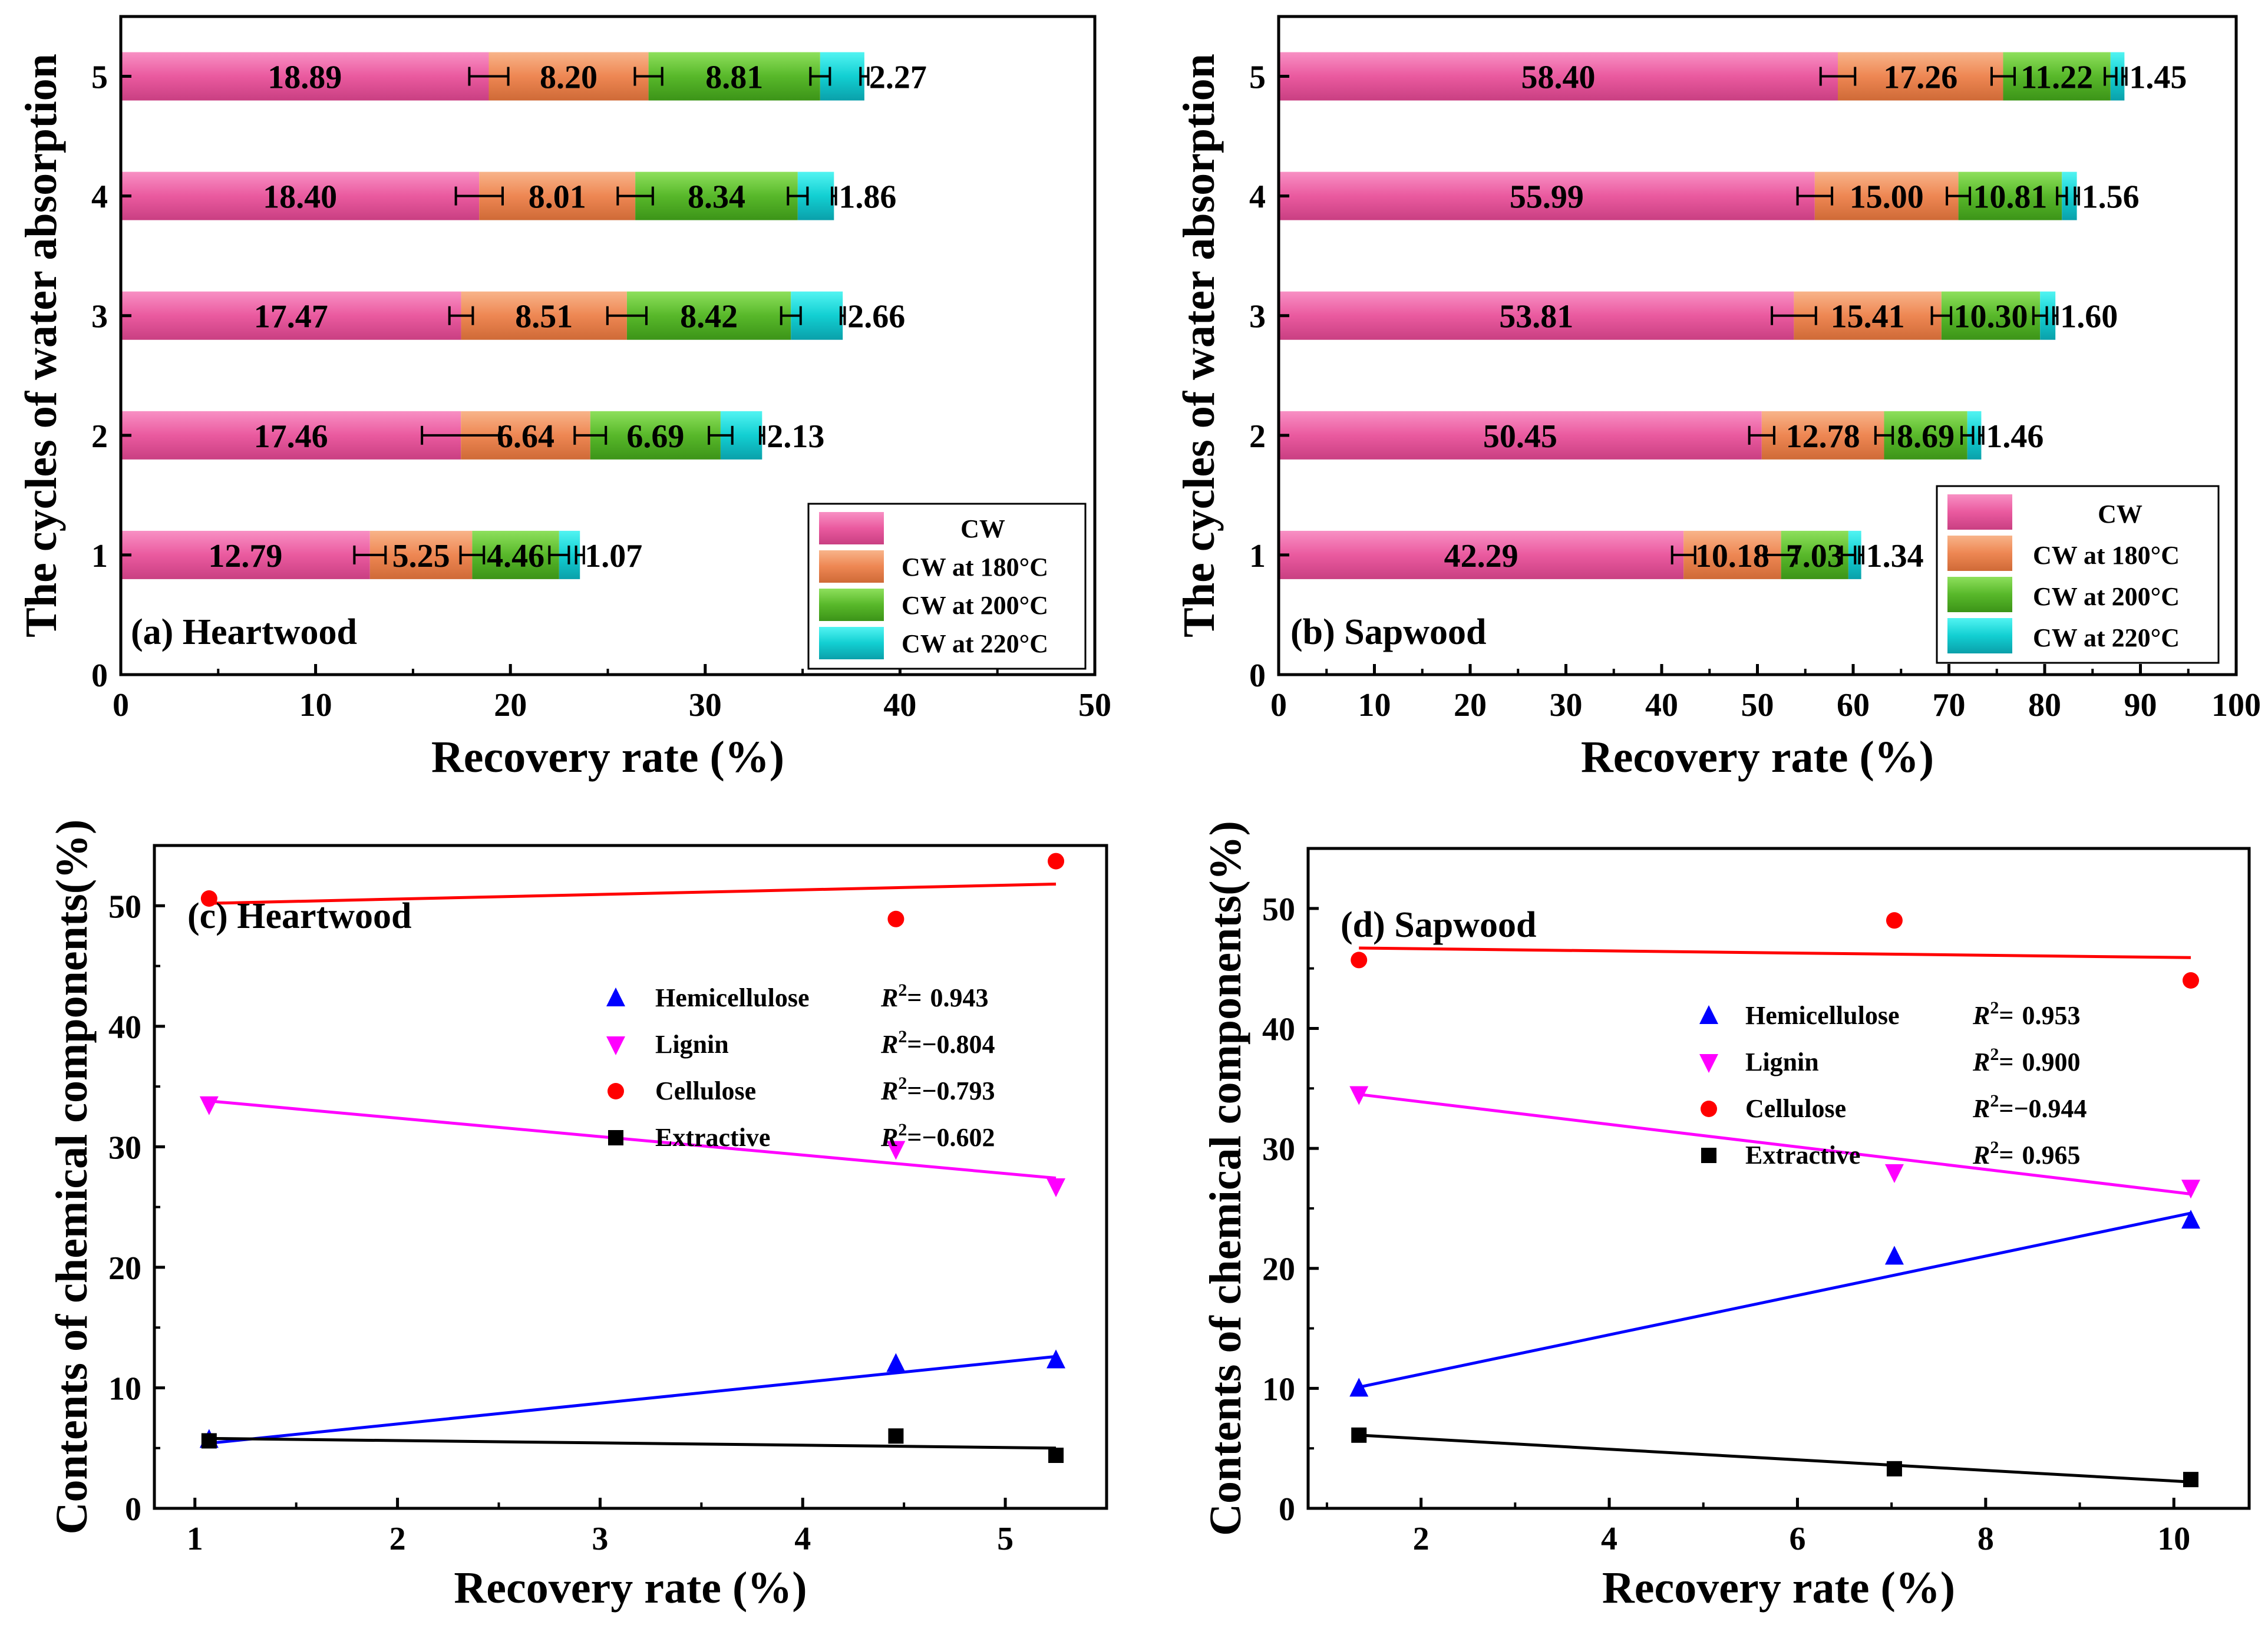 This screenshot has width=2268, height=1625. What do you see at coordinates (1470, 705) in the screenshot?
I see `x-tick-label: 20` at bounding box center [1470, 705].